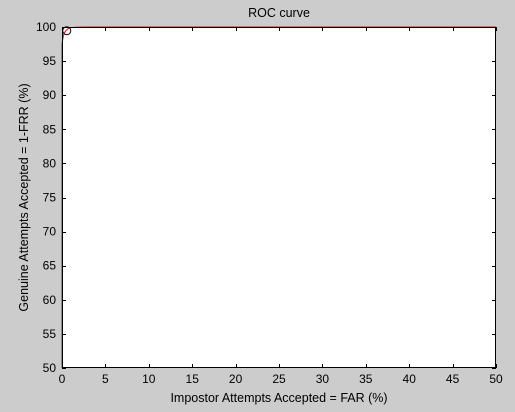  I want to click on x-tick-label: 5, so click(105, 379).